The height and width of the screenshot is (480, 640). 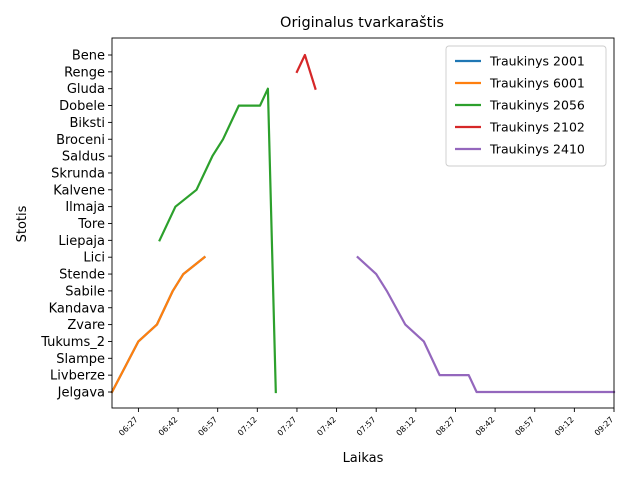 I want to click on y-tick-label: Slampe, so click(x=80, y=359).